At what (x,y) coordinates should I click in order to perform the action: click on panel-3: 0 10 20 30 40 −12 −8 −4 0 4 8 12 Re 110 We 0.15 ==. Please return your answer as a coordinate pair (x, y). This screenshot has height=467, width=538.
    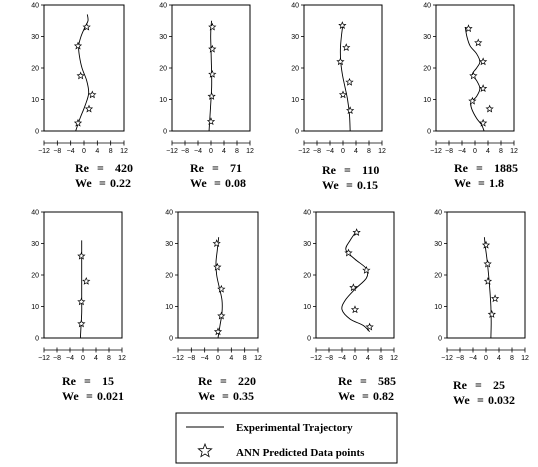
    Looking at the image, I should click on (338, 98).